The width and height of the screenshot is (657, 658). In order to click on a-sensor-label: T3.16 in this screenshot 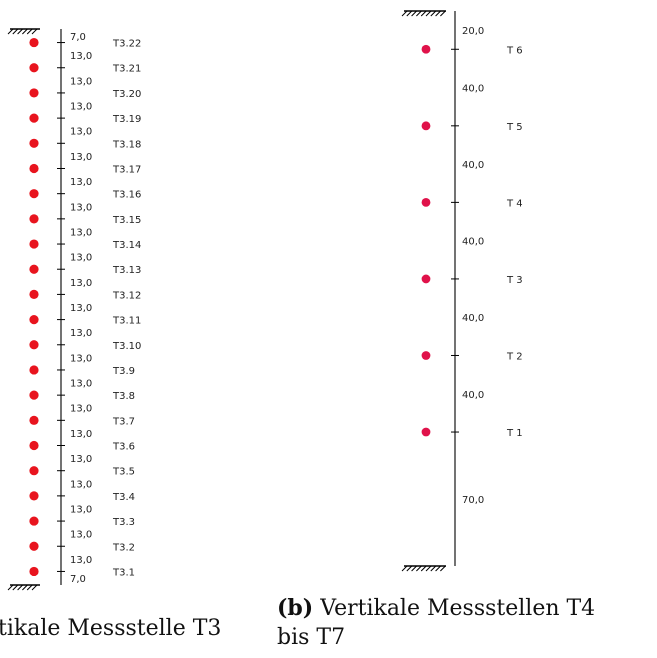, I will do `click(126, 195)`.